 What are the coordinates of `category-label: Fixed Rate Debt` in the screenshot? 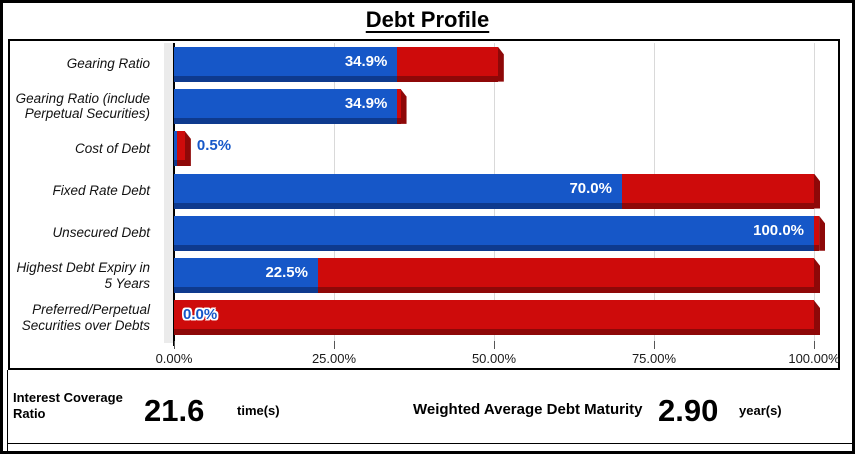 It's located at (101, 191).